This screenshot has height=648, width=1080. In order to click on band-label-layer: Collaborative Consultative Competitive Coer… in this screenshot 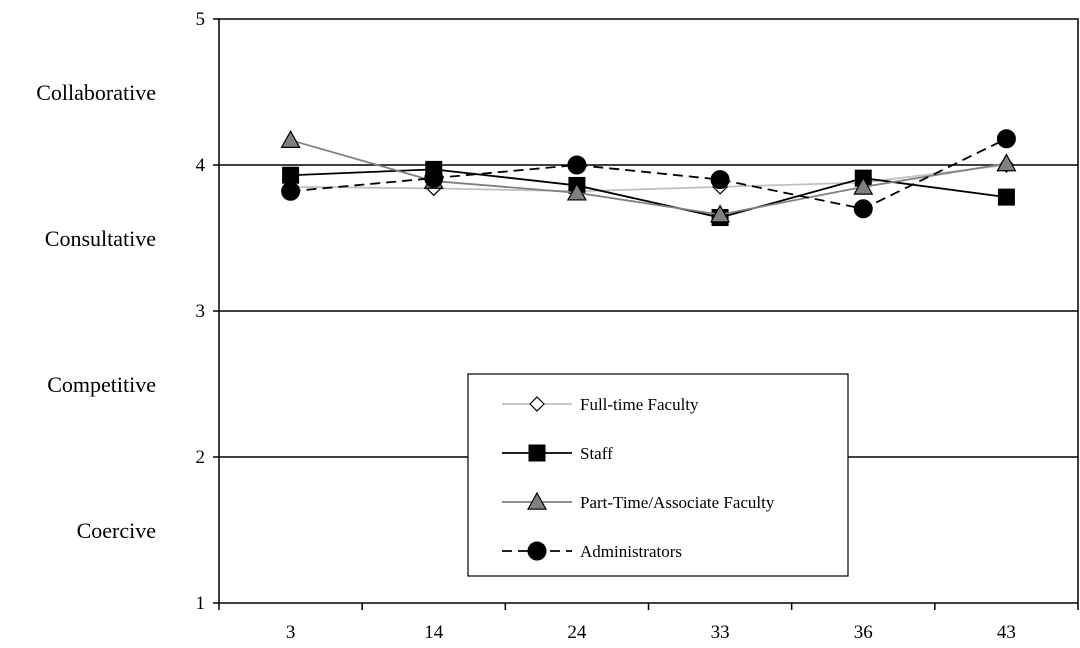, I will do `click(96, 311)`.